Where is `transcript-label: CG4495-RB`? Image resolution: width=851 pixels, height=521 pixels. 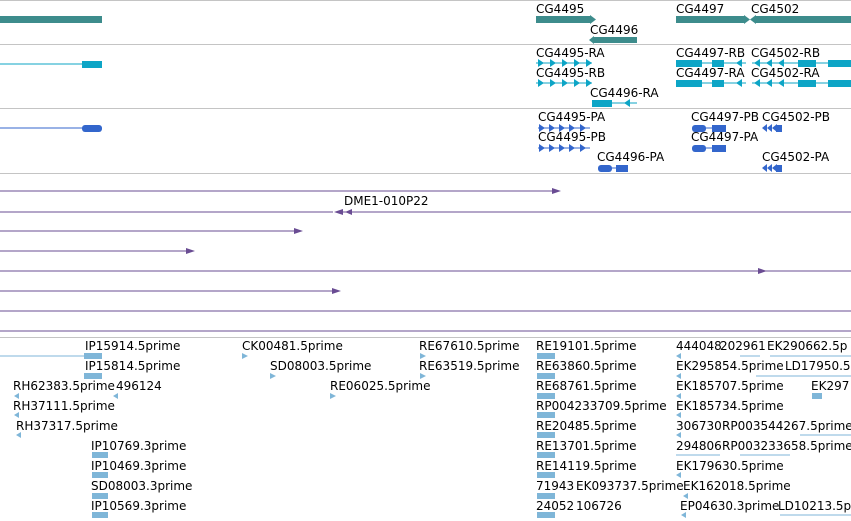 transcript-label: CG4495-RB is located at coordinates (571, 73).